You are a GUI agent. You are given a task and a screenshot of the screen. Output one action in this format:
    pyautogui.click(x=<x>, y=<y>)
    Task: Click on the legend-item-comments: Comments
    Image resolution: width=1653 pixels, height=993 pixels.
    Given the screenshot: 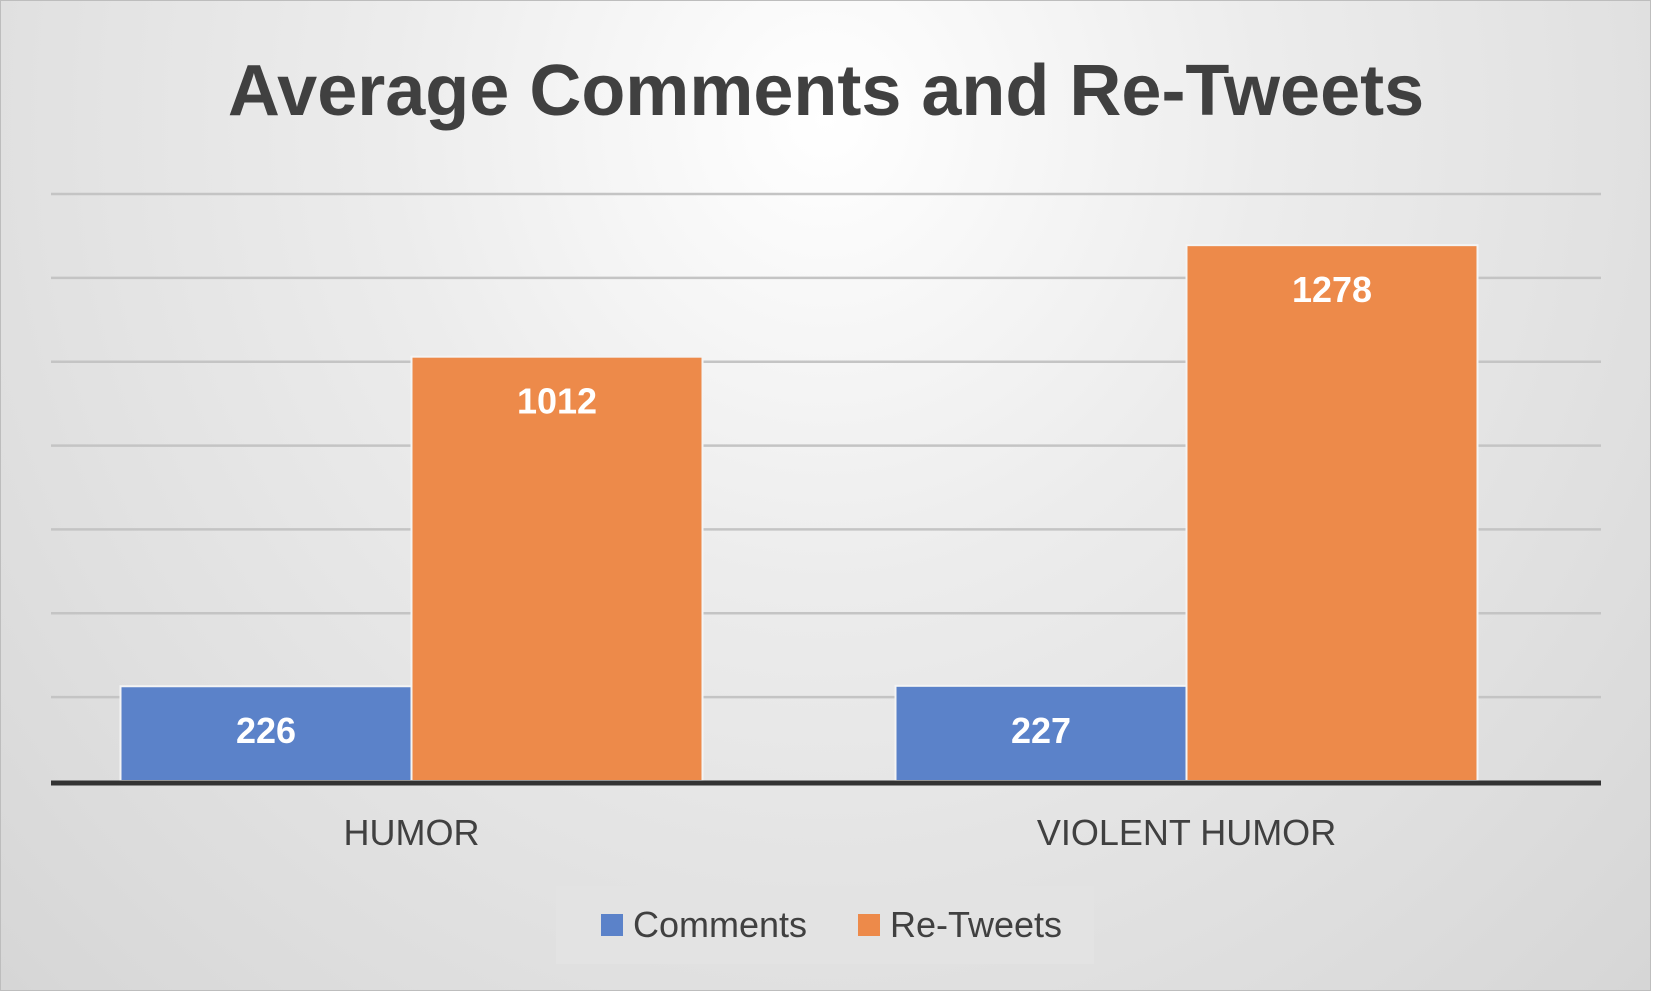 What is the action you would take?
    pyautogui.click(x=704, y=924)
    